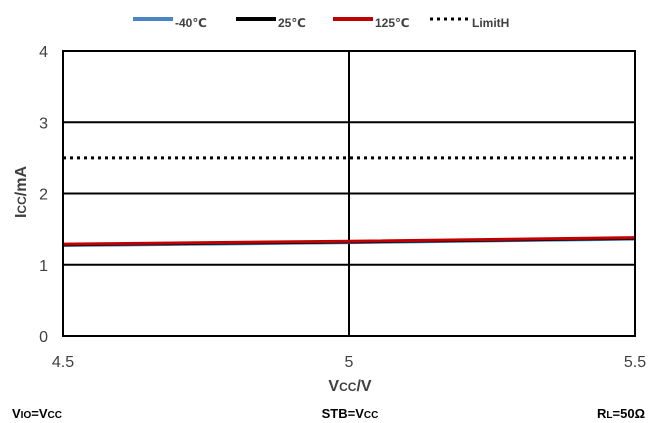  Describe the element at coordinates (490, 23) in the screenshot. I see `legend-label: LimitH` at that location.